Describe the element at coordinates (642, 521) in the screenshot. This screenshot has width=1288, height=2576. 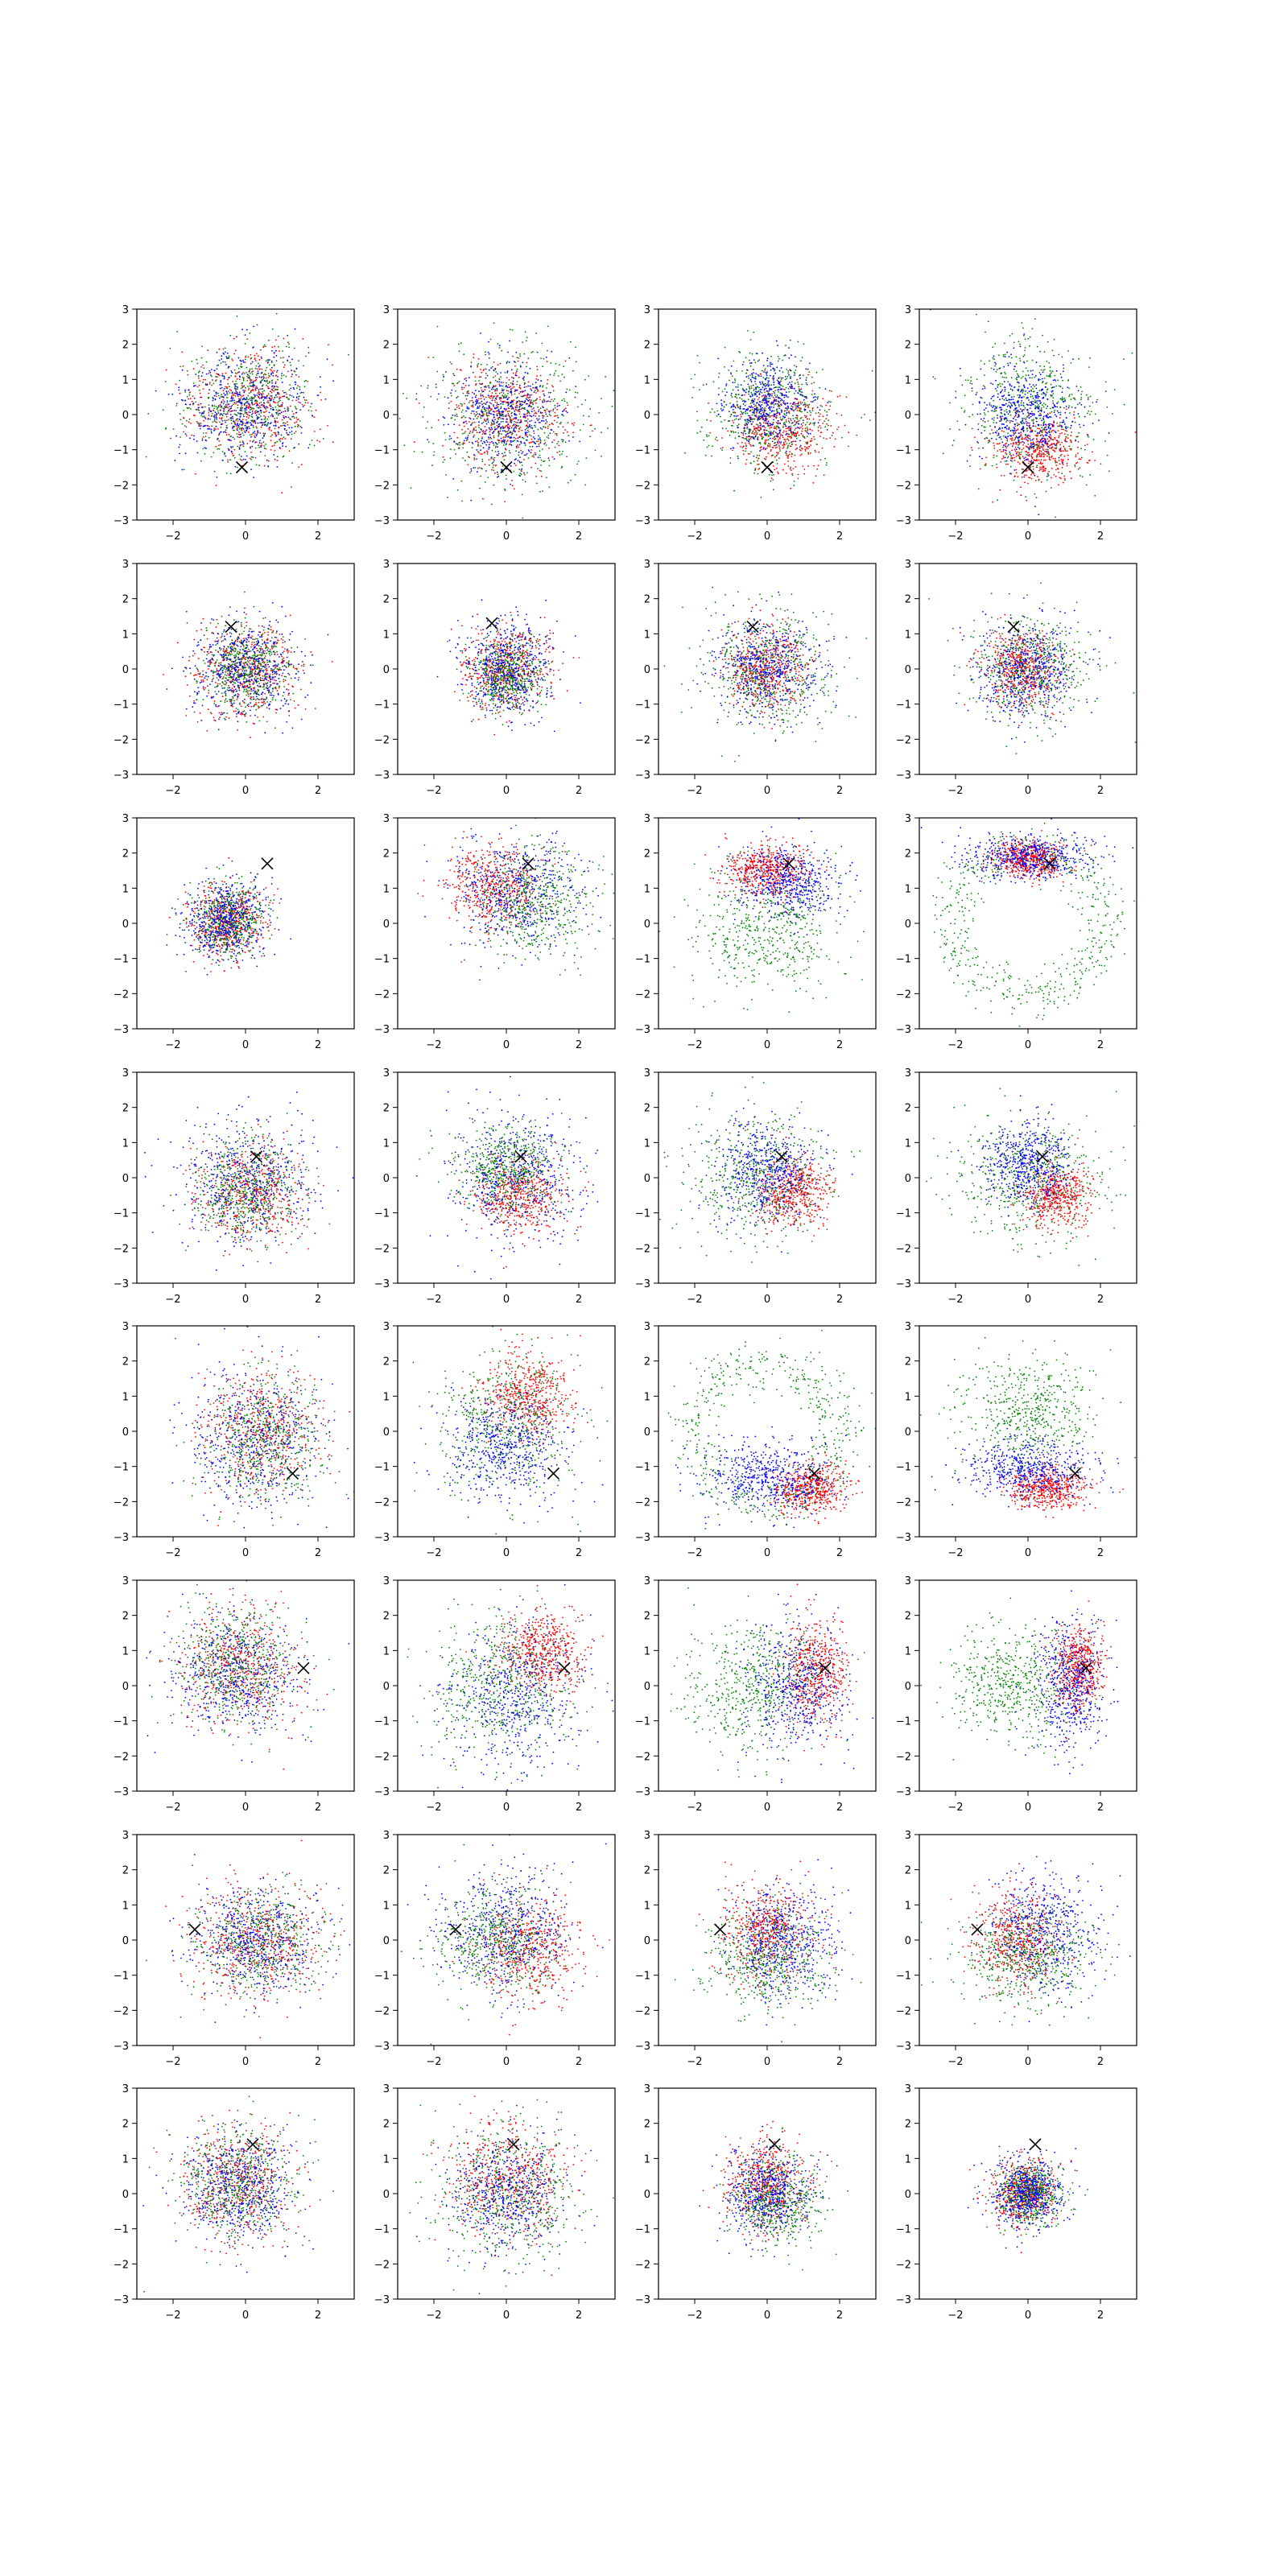
I see `y-tick-label: −3` at that location.